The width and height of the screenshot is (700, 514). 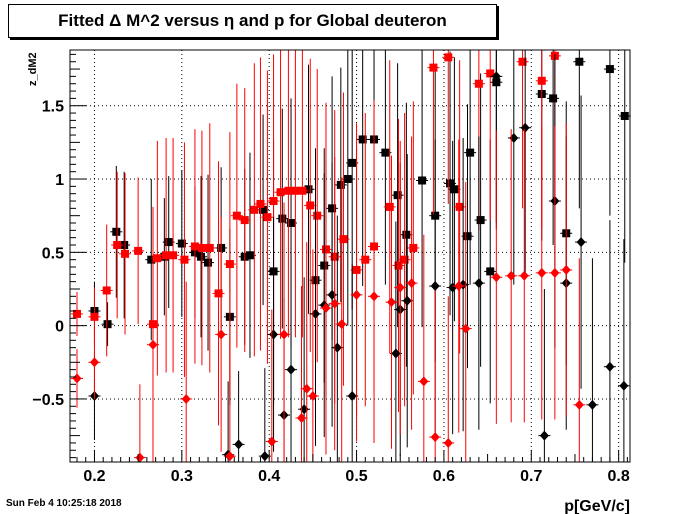 I want to click on y-tick-label: 0.5, so click(x=53, y=253).